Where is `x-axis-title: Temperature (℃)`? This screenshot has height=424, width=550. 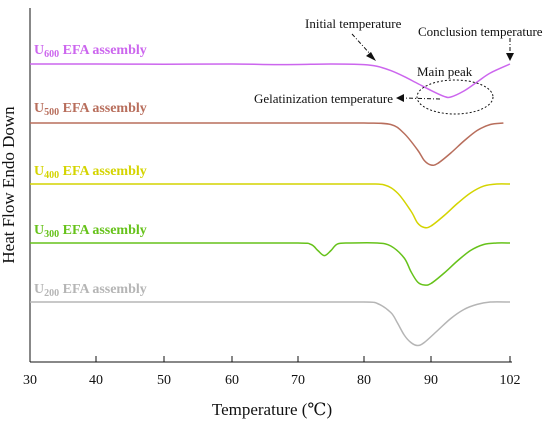 x-axis-title: Temperature (℃) is located at coordinates (272, 409).